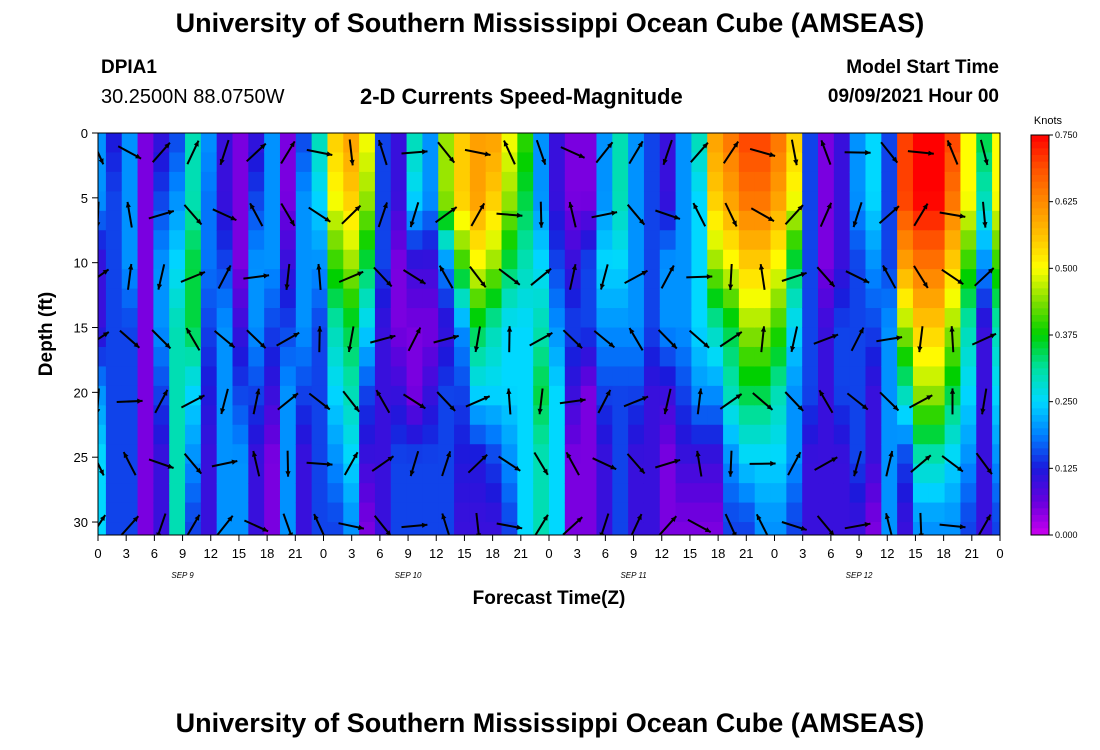  Describe the element at coordinates (1066, 535) in the screenshot. I see `colorbar-label: 0.000` at that location.